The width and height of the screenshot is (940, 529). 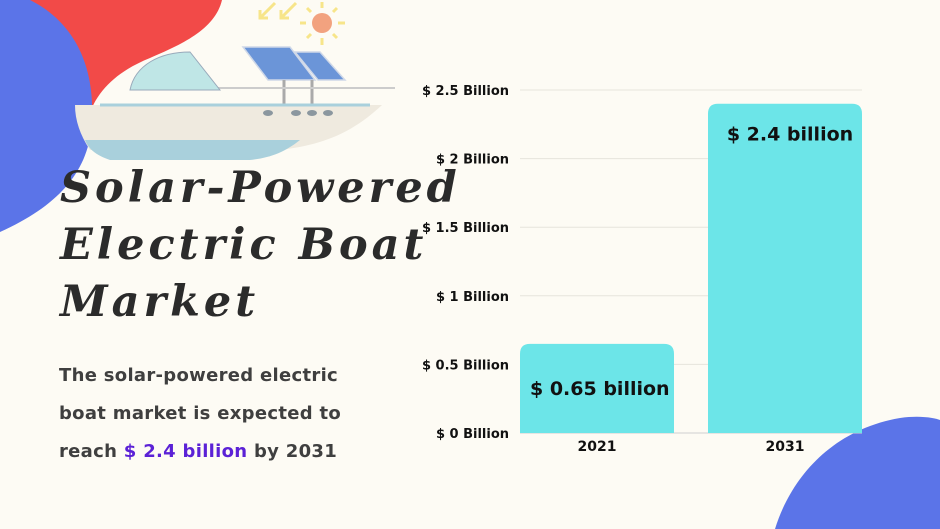 I want to click on bar-2021, so click(x=597, y=388).